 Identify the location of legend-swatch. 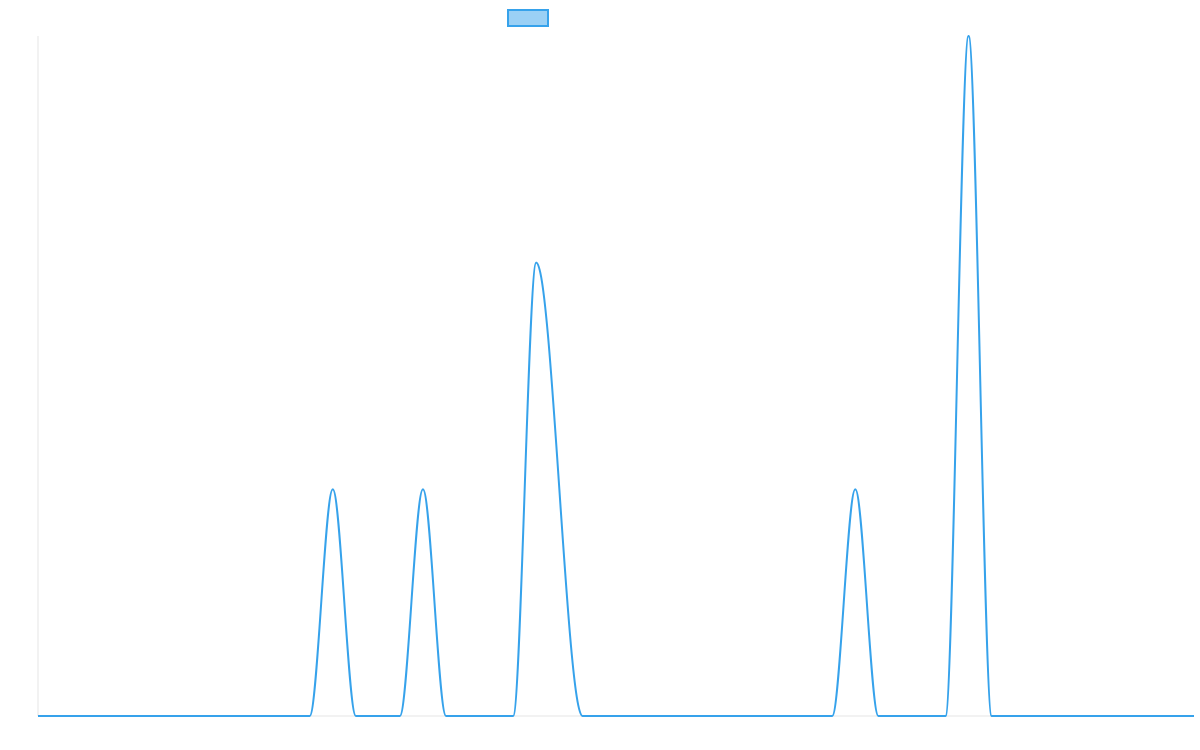
(528, 18).